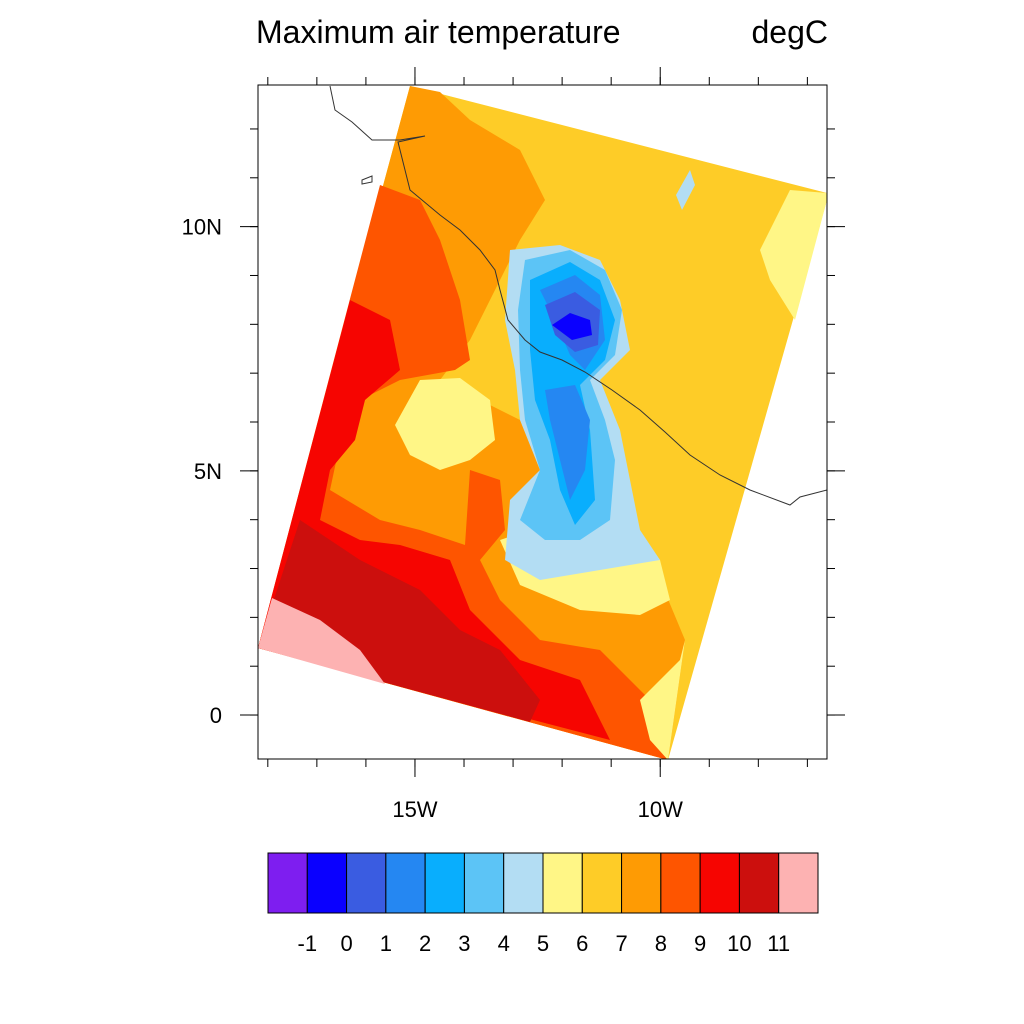 This screenshot has height=1024, width=1024. What do you see at coordinates (216, 715) in the screenshot?
I see `y-tick-label: 0` at bounding box center [216, 715].